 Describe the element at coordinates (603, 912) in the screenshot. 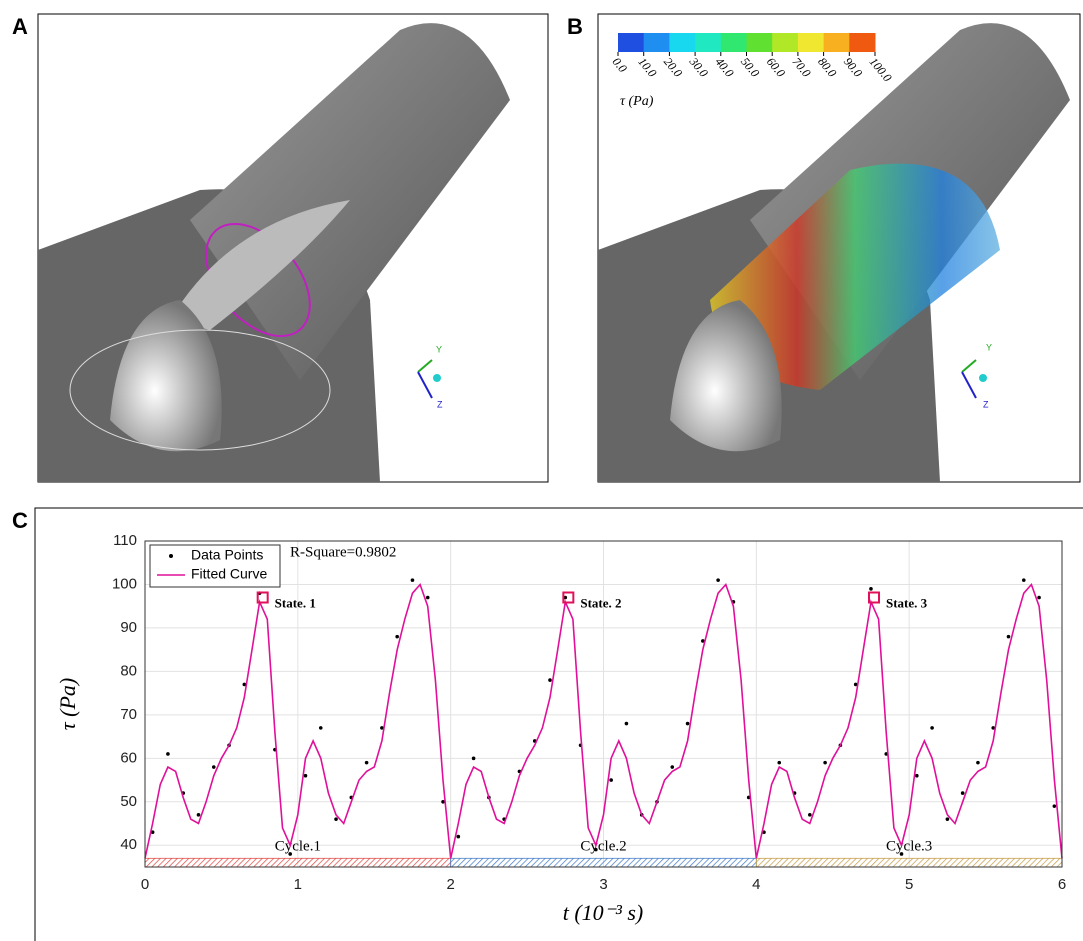

I see `x-axis-label: t (10⁻³ s)` at that location.